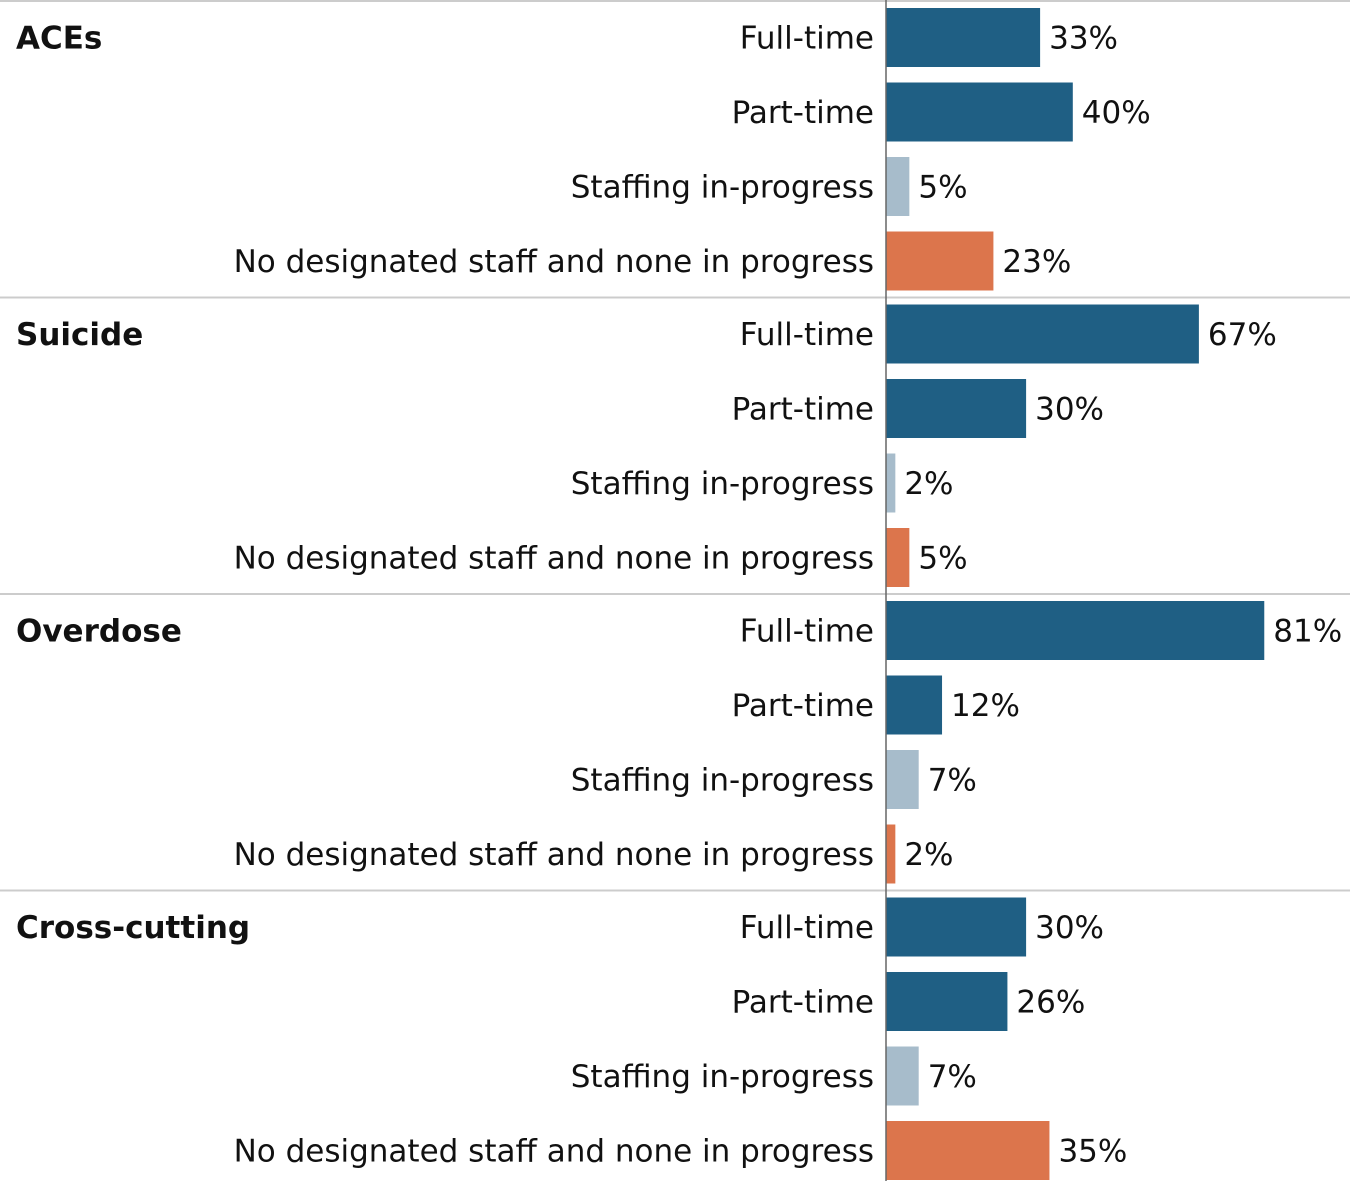 The image size is (1350, 1181). I want to click on value-label: 40%, so click(1116, 113).